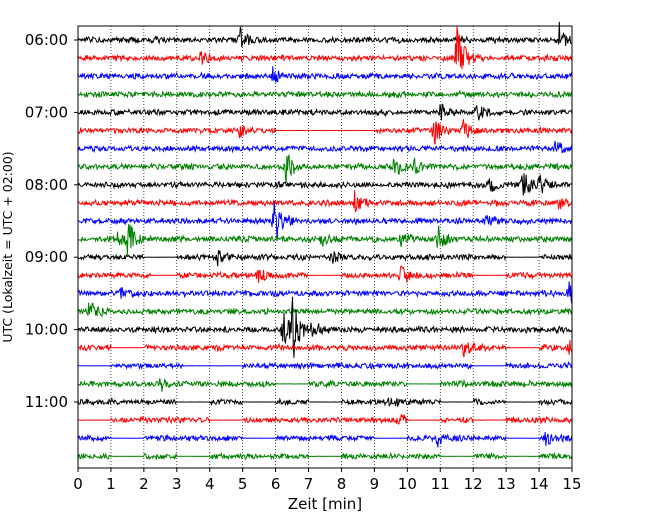 The height and width of the screenshot is (520, 650). I want to click on y-tick-label-5: 11:00, so click(46, 402).